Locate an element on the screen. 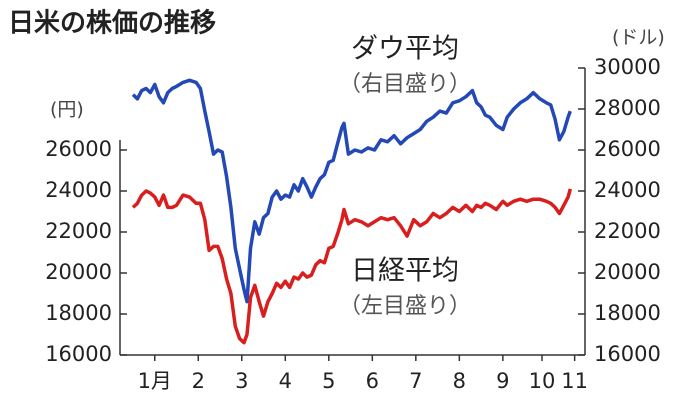 The height and width of the screenshot is (401, 686). y2-axis-unit: (ドル) is located at coordinates (638, 38).